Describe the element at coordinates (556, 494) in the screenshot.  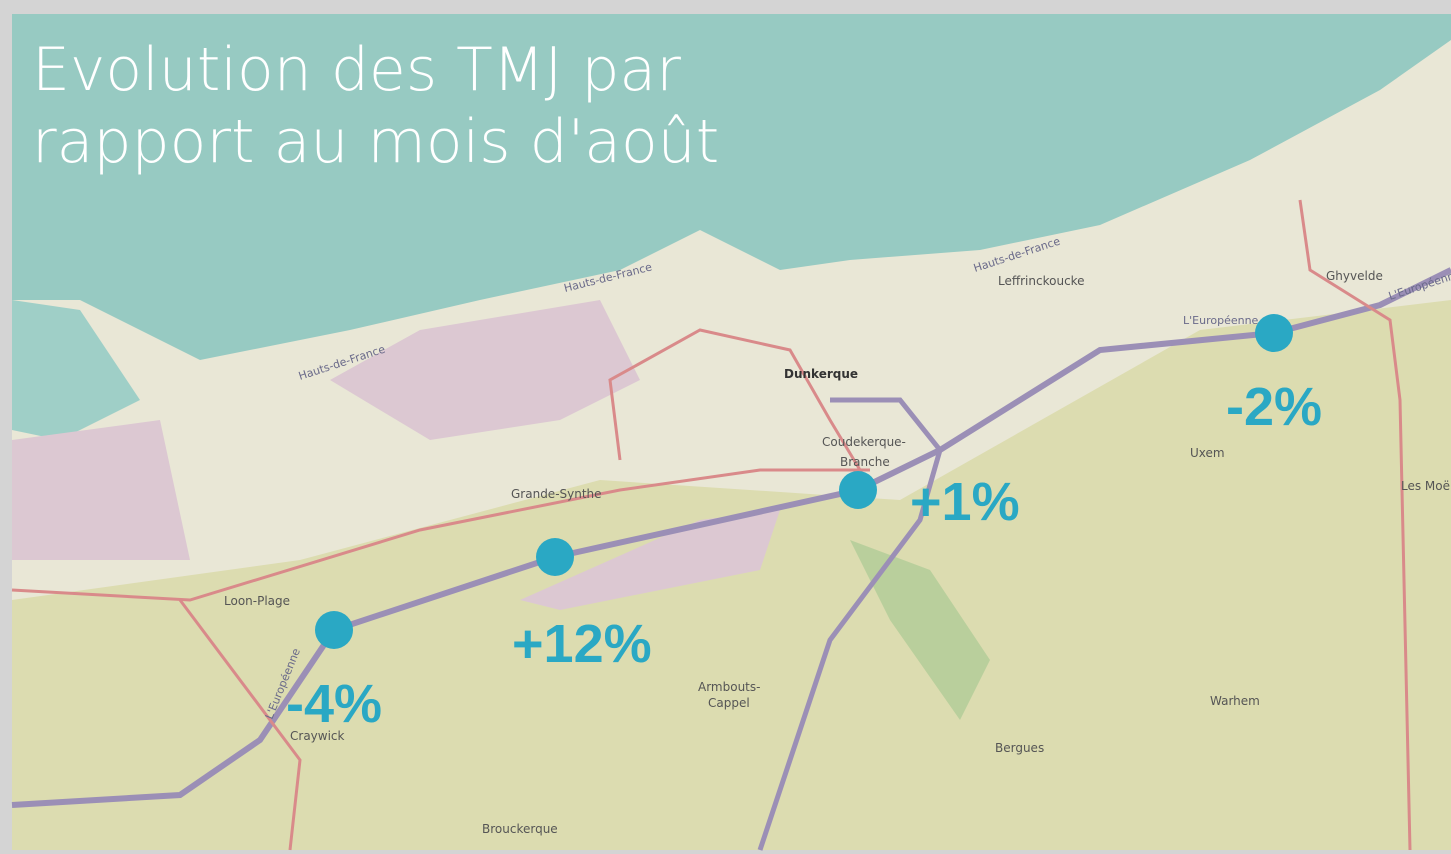
I see `place-label: Grande-Synthe` at that location.